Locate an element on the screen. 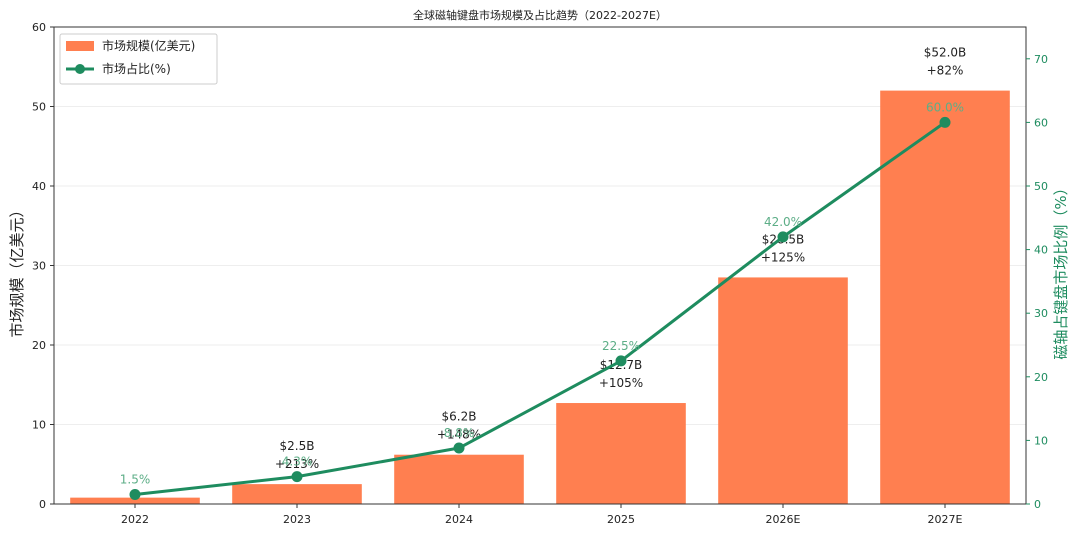 This screenshot has width=1080, height=535. y-axis-label: 市场规模（亿美元） is located at coordinates (17, 269).